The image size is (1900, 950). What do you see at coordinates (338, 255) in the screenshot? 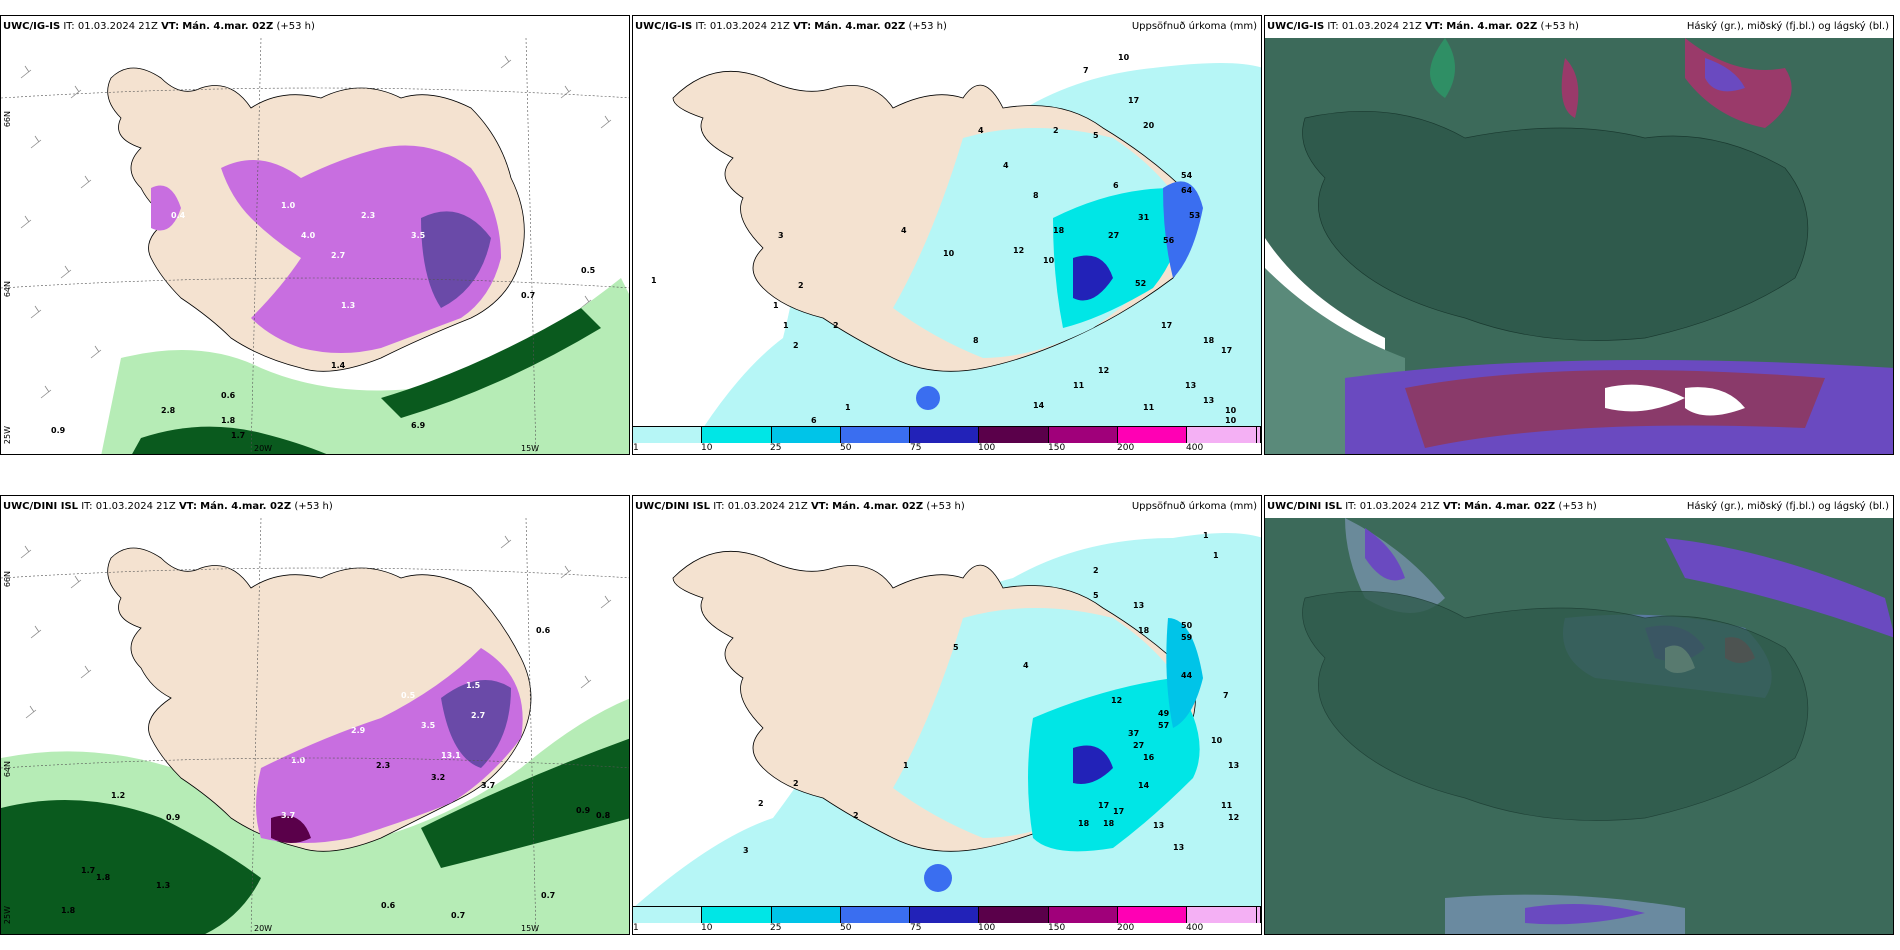
I see `snow-label: 2.7` at bounding box center [338, 255].